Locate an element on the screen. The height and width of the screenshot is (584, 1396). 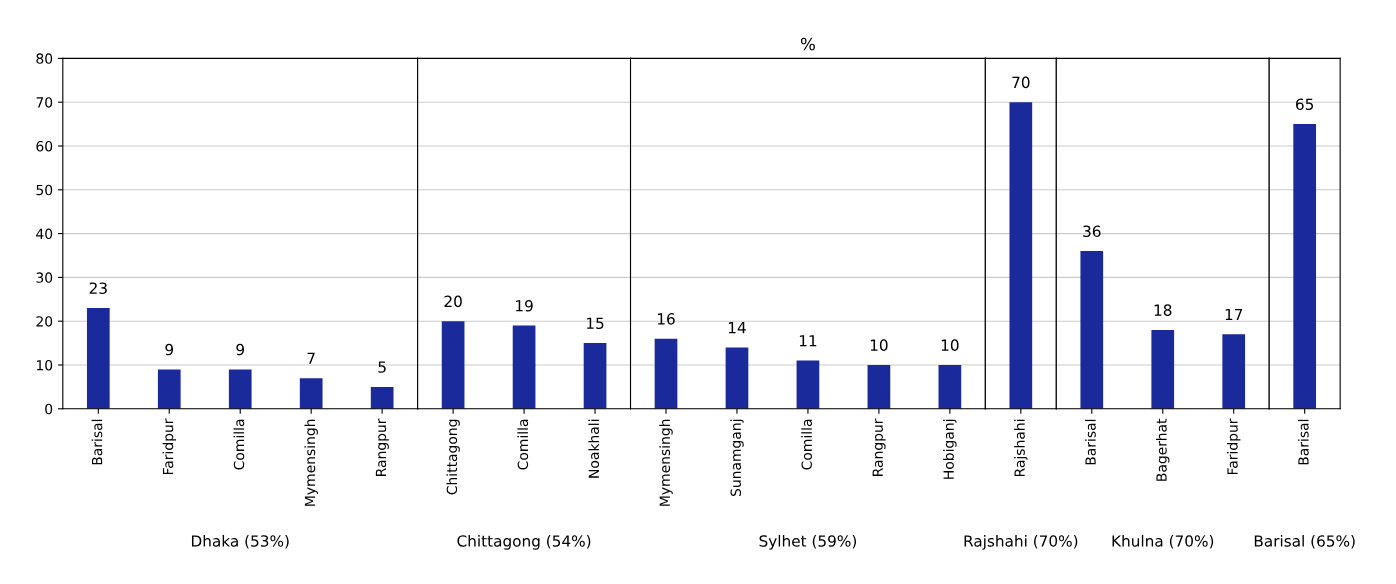
data-label: 20 is located at coordinates (453, 301).